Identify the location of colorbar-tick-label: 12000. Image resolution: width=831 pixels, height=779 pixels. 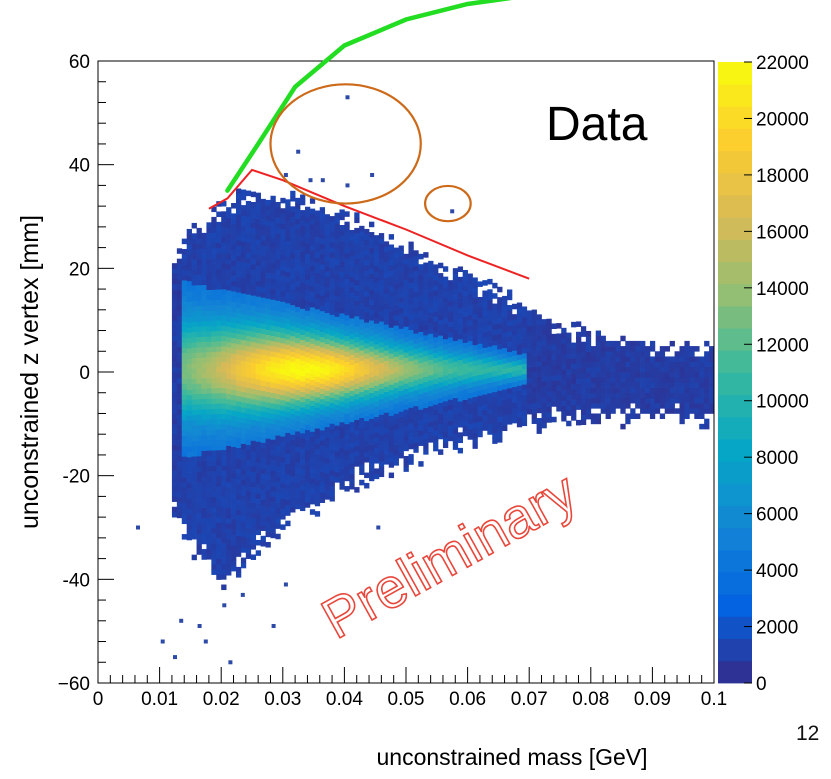
(782, 345).